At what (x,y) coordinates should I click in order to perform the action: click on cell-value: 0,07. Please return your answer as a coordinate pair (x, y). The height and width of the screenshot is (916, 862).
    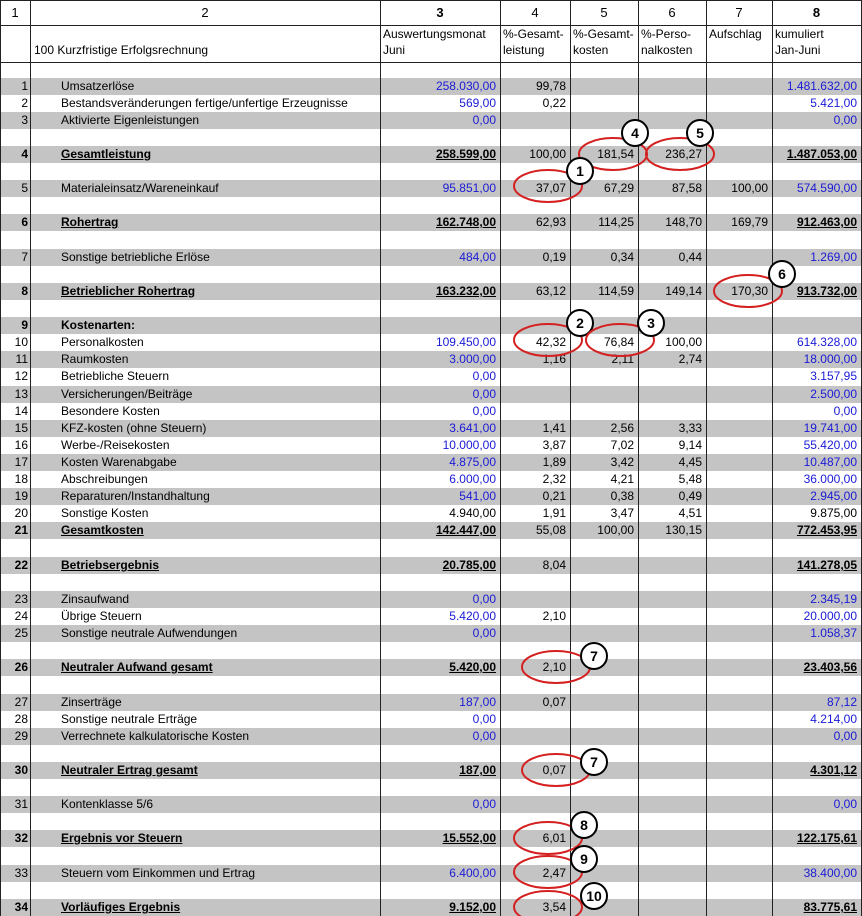
    Looking at the image, I should click on (554, 702).